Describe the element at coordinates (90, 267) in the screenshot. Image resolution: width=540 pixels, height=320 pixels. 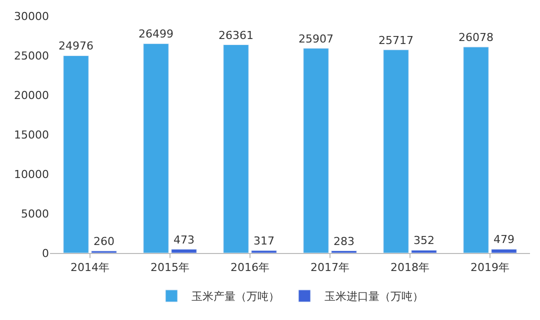
I see `x-tick-label: 2014年` at that location.